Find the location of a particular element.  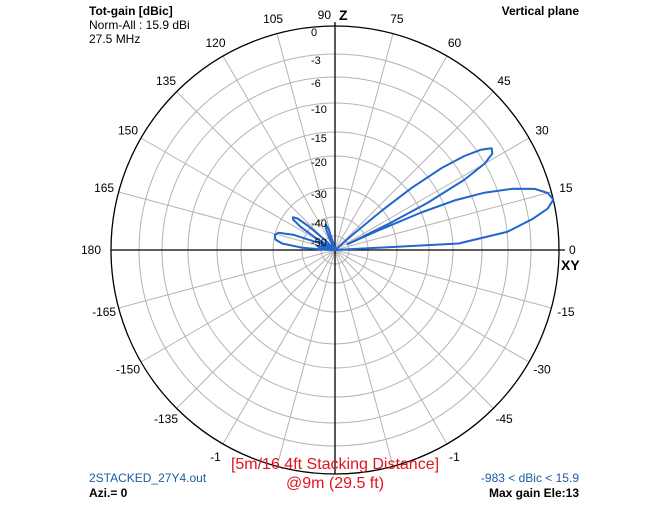

plane-label: Vertical plane is located at coordinates (540, 11).